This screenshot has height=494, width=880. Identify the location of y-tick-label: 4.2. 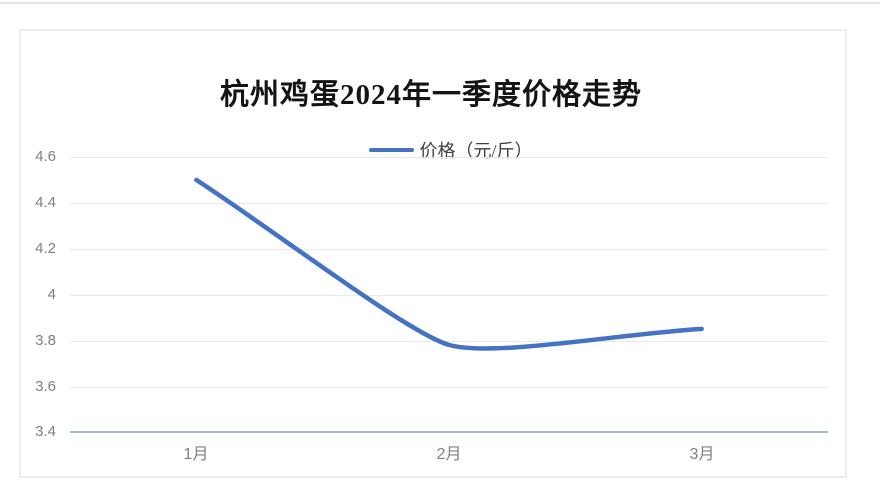
(45, 248).